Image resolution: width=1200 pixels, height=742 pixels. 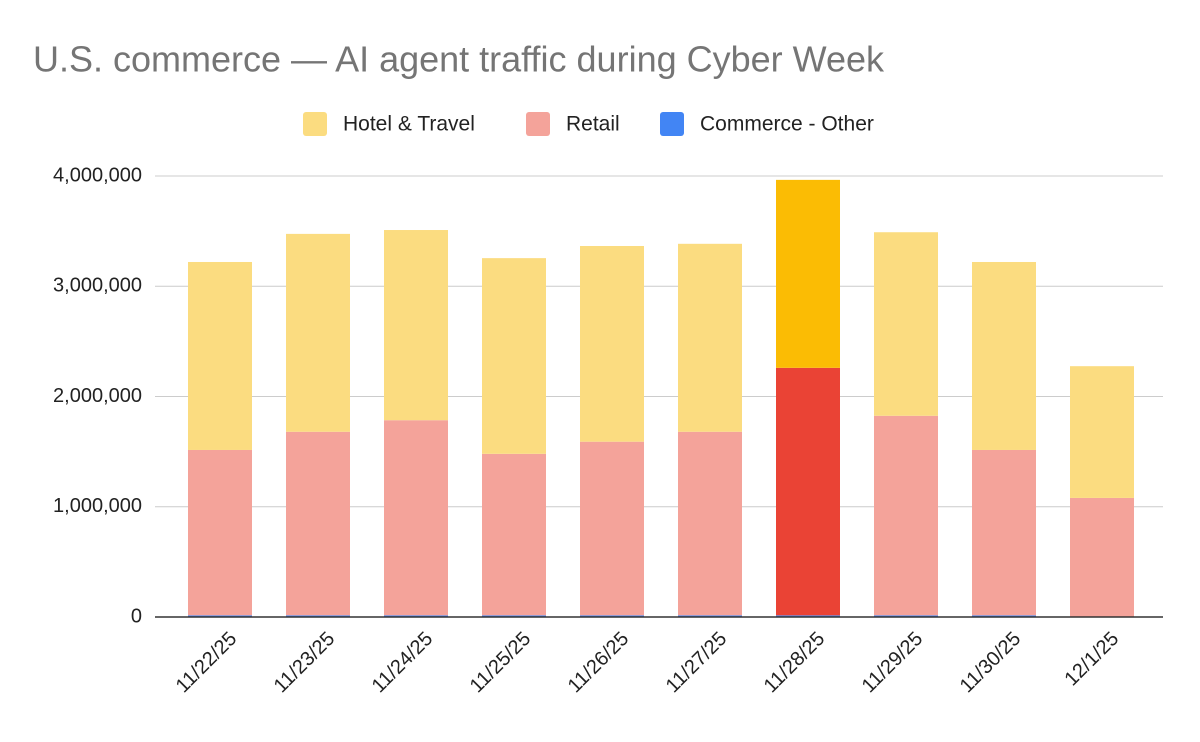 I want to click on x-tick-label: 11/28/25, so click(x=795, y=663).